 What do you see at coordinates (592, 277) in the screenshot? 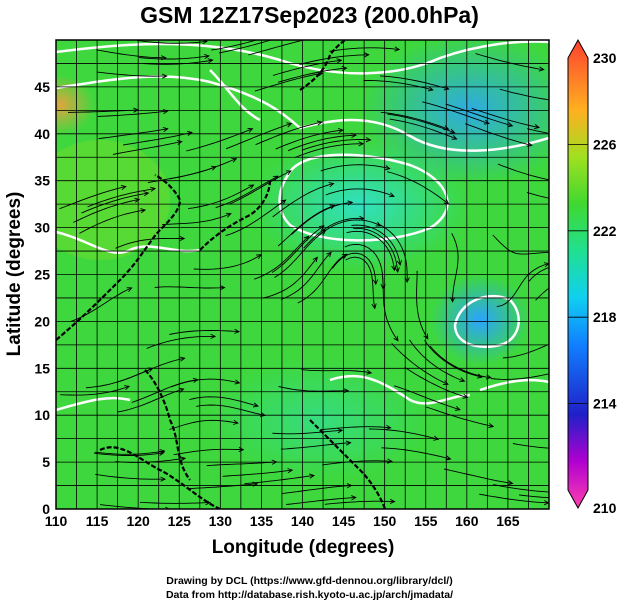
I see `colorbar: 210 214 218 222 226 230` at bounding box center [592, 277].